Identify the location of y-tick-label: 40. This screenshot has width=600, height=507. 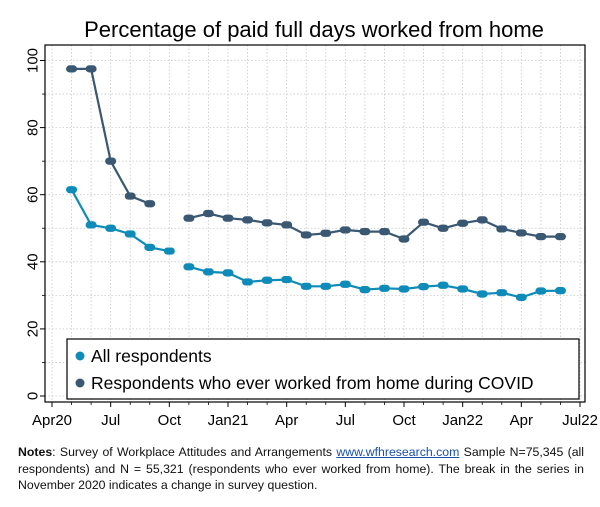
(33, 261).